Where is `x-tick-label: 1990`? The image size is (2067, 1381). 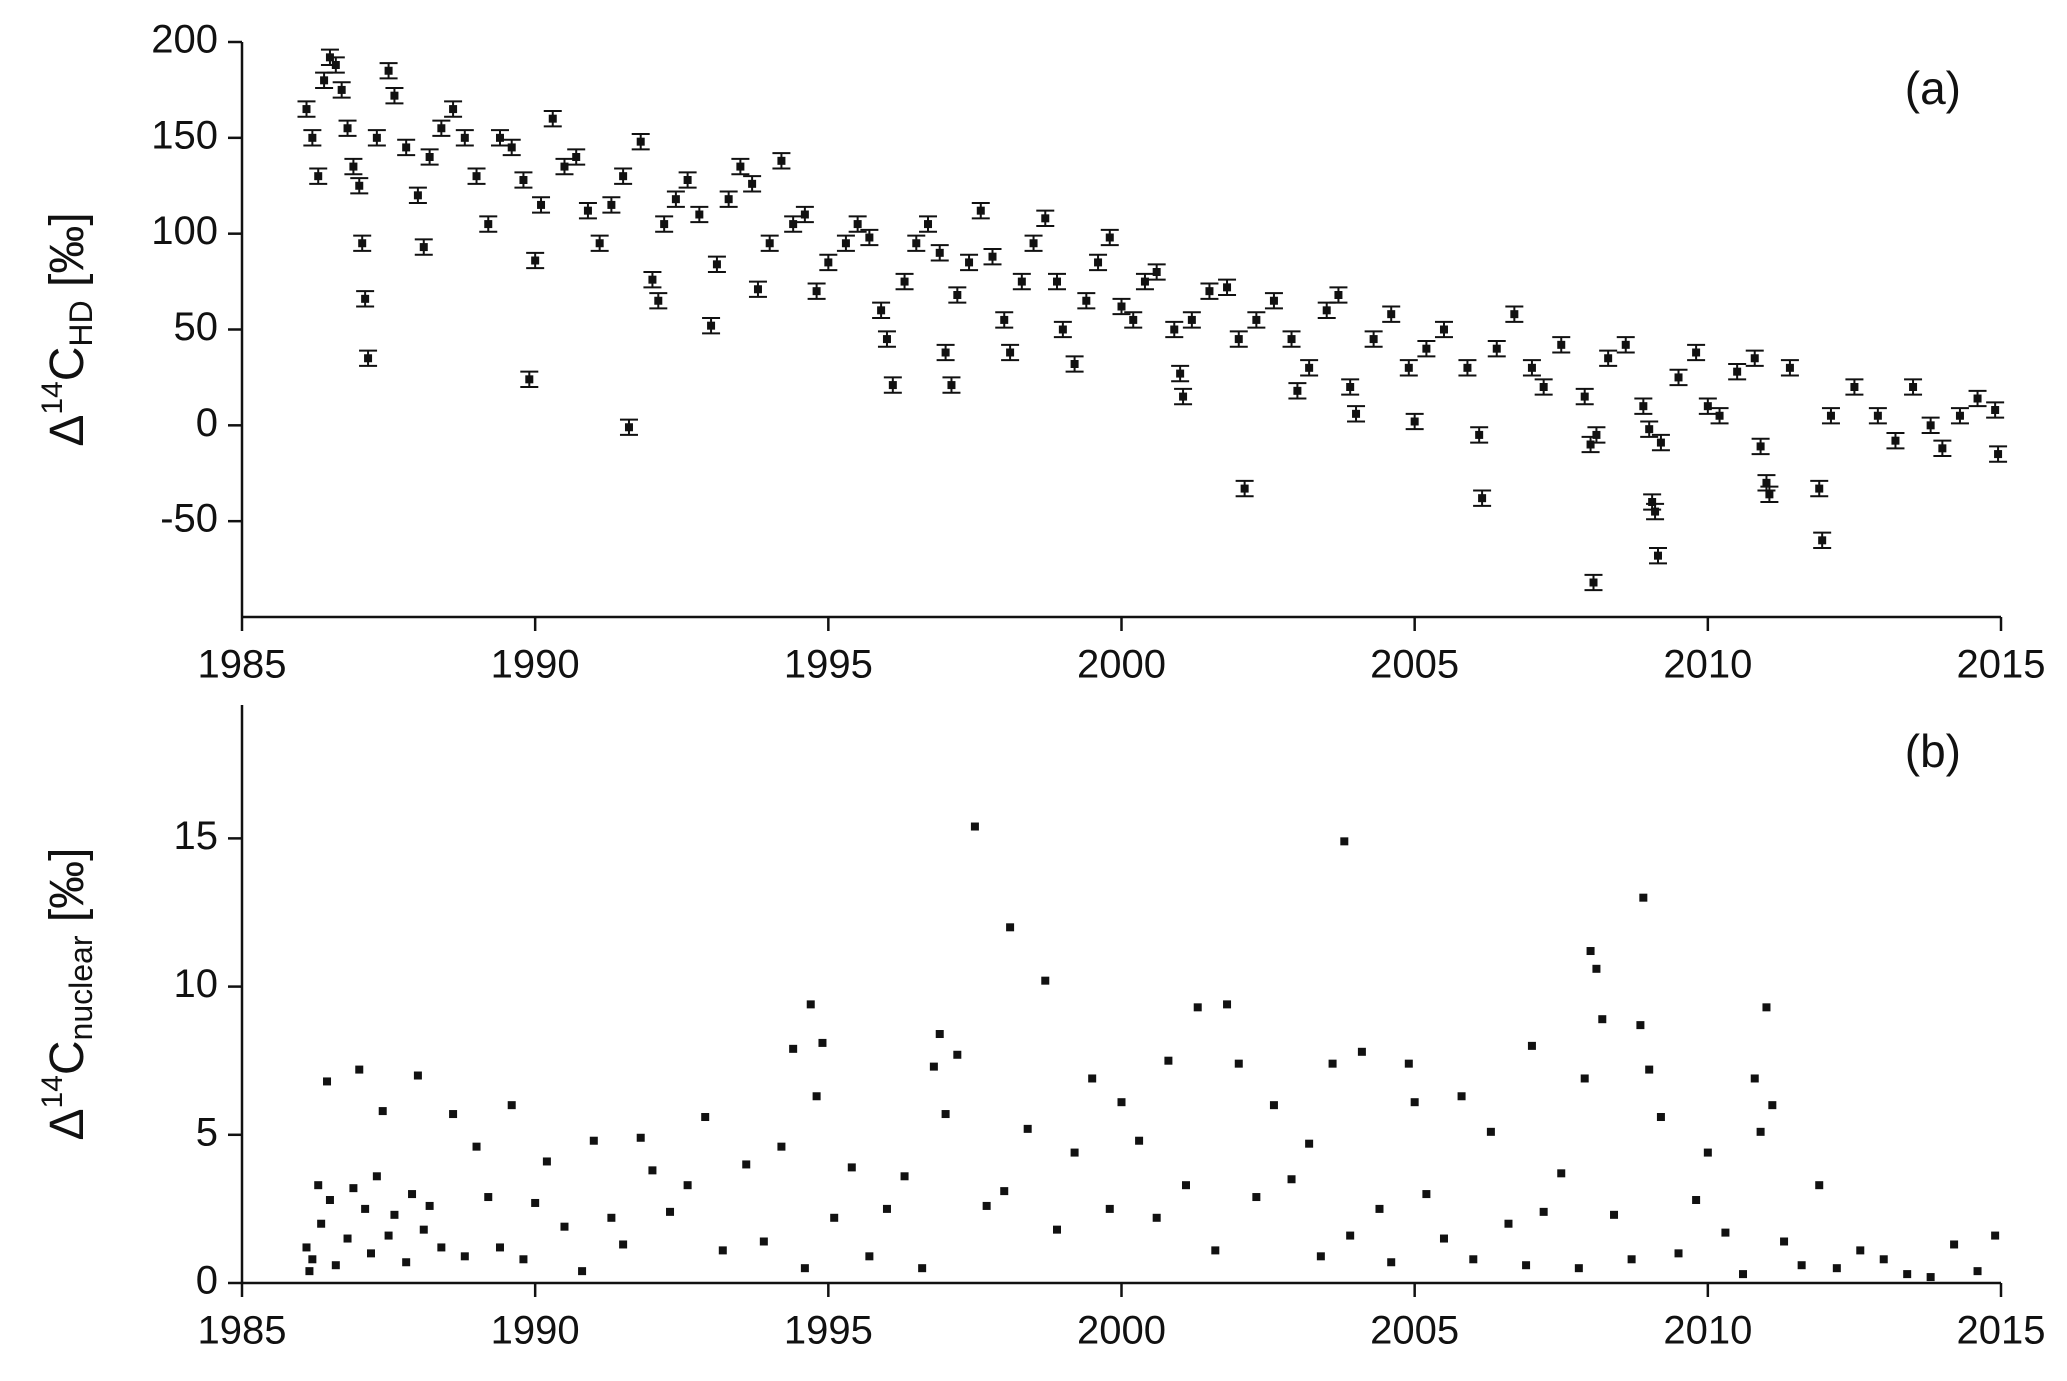 x-tick-label: 1990 is located at coordinates (535, 665).